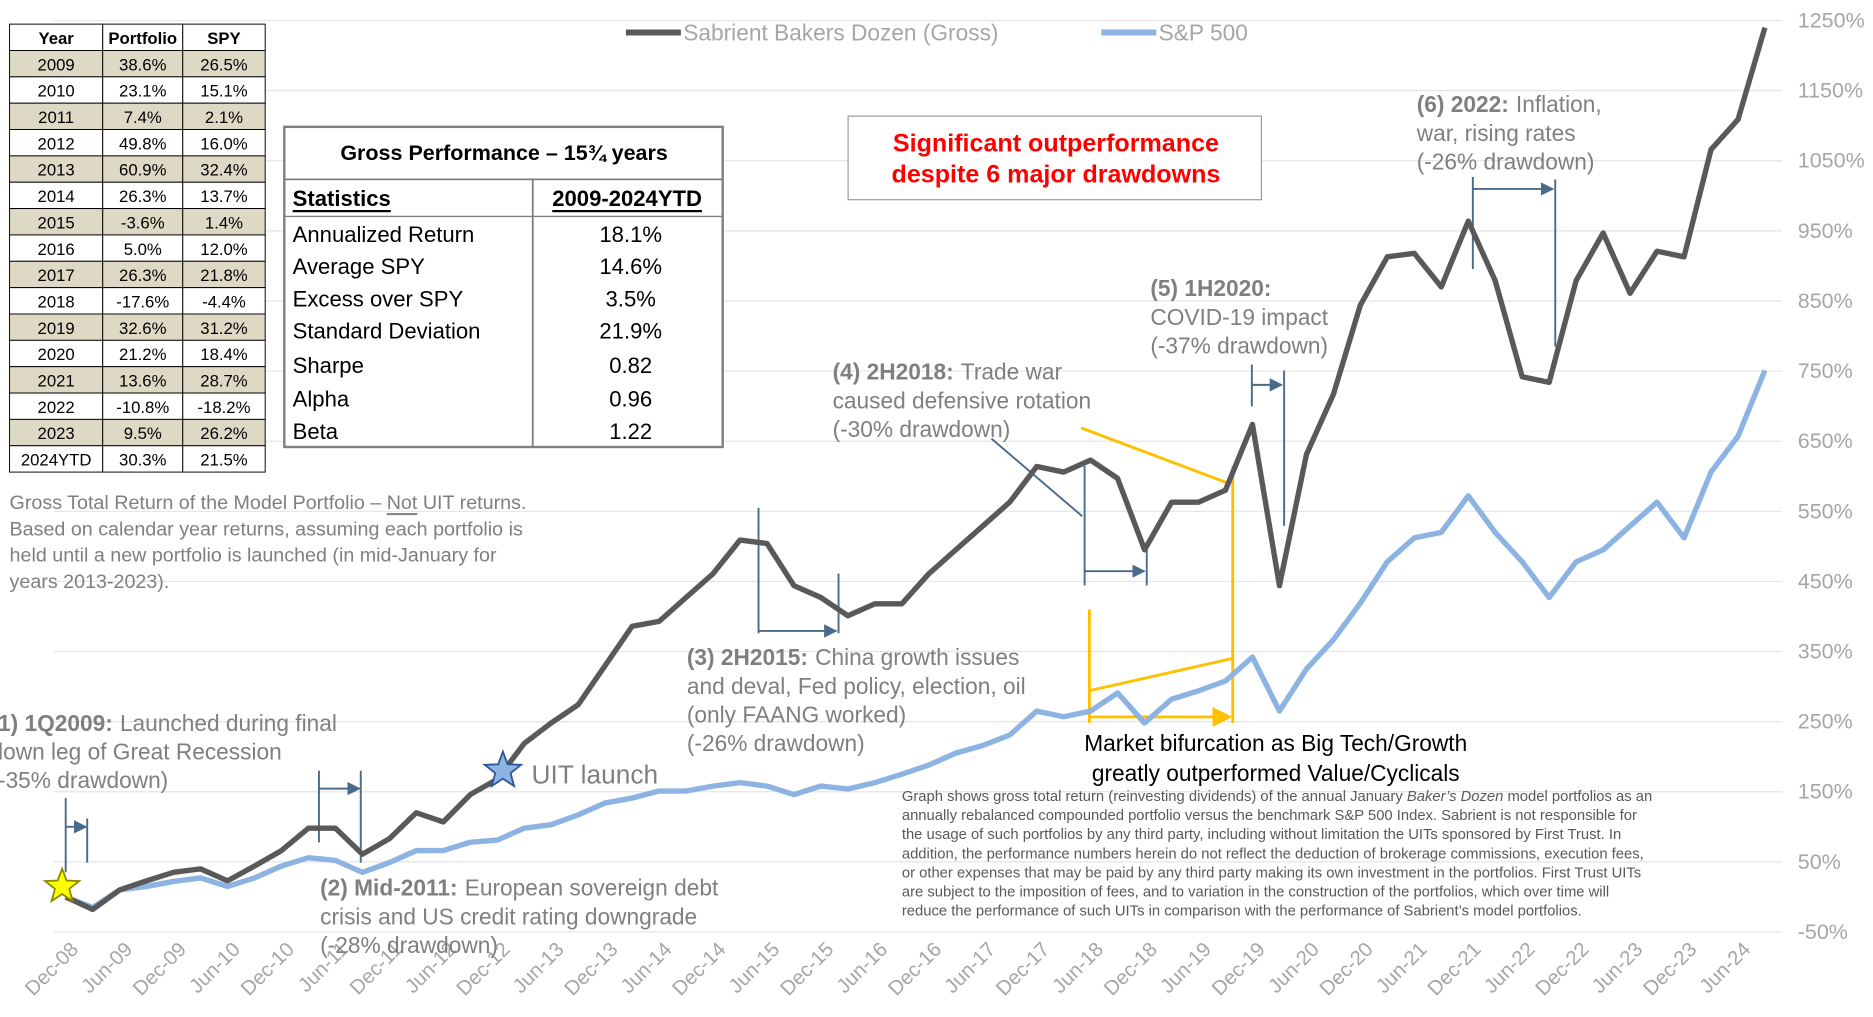  I want to click on annotation-heading: (1) 1Q2009:, so click(56, 723).